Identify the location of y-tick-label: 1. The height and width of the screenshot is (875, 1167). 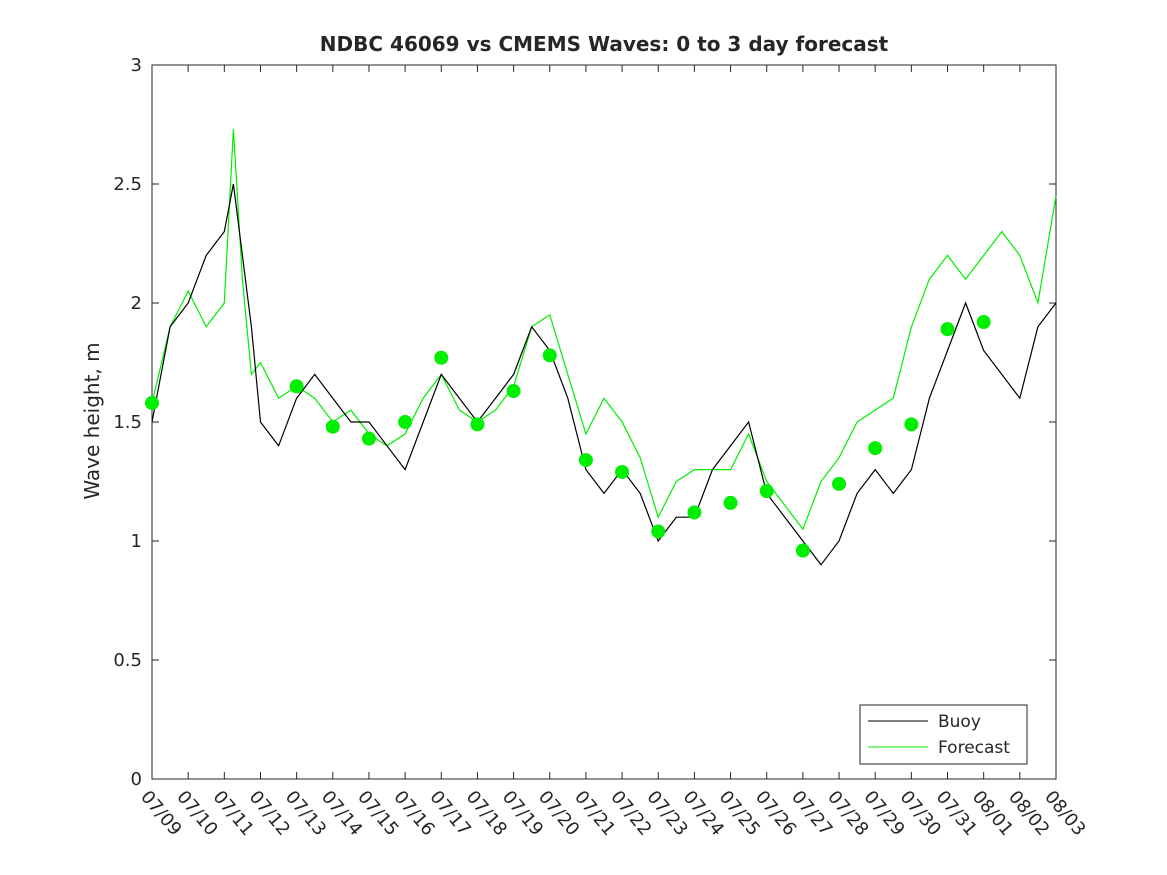
(136, 541).